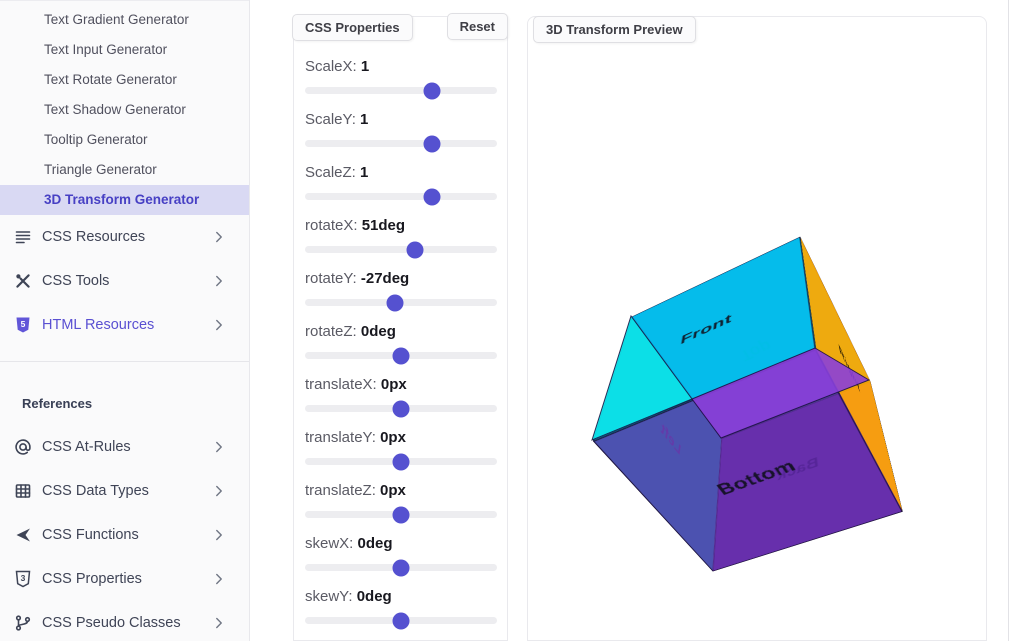 The height and width of the screenshot is (641, 1024). I want to click on slider-label: translateY: 0px, so click(401, 438).